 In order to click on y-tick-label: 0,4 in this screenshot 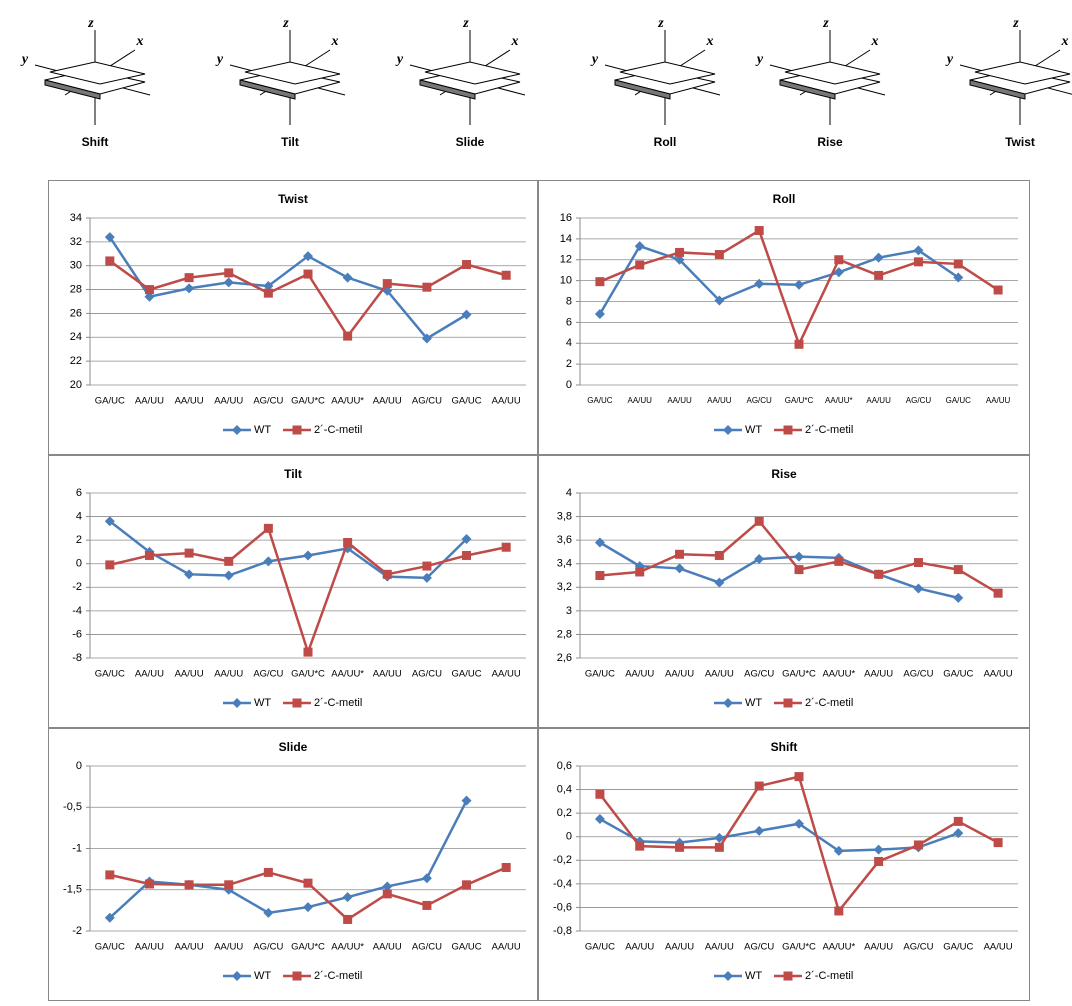, I will do `click(564, 789)`.